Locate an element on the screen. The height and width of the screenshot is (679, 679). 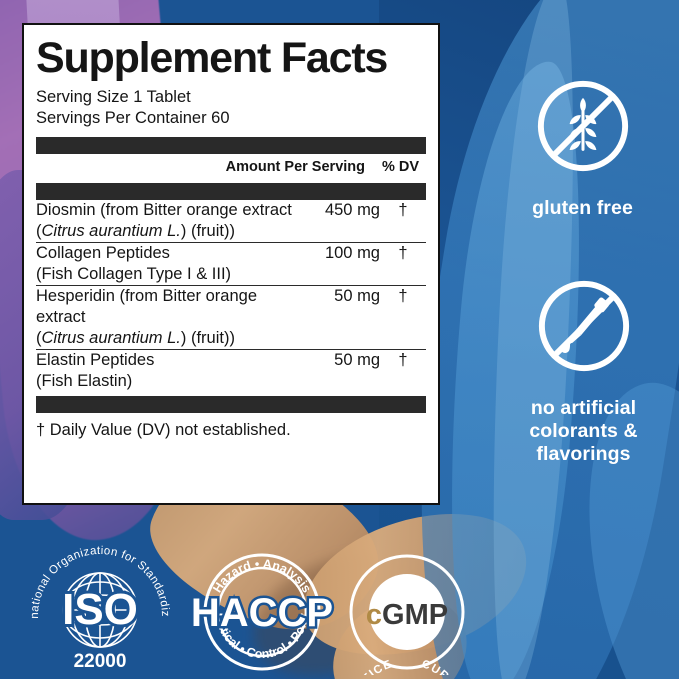
ingredient-name: Collagen Peptides is located at coordinates (103, 253).